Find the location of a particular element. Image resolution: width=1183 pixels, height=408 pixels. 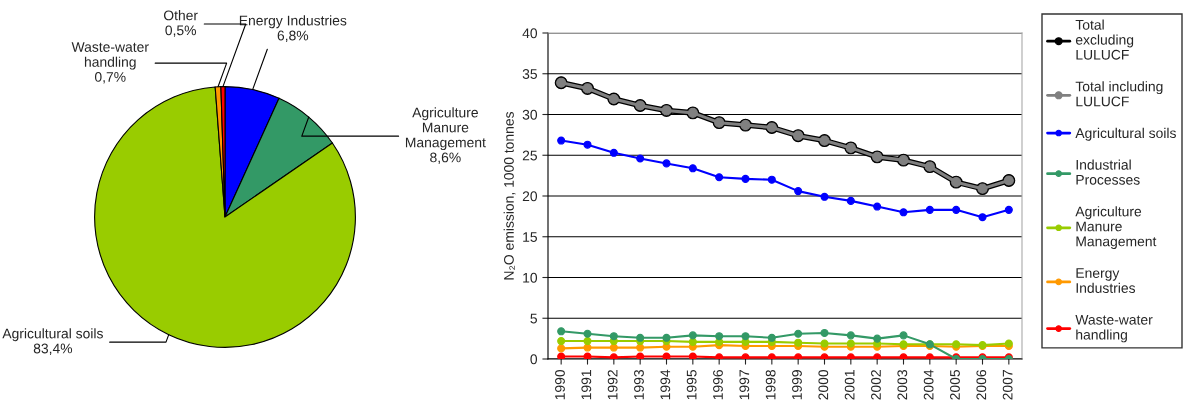

x-tick-label: 1994 is located at coordinates (665, 384).